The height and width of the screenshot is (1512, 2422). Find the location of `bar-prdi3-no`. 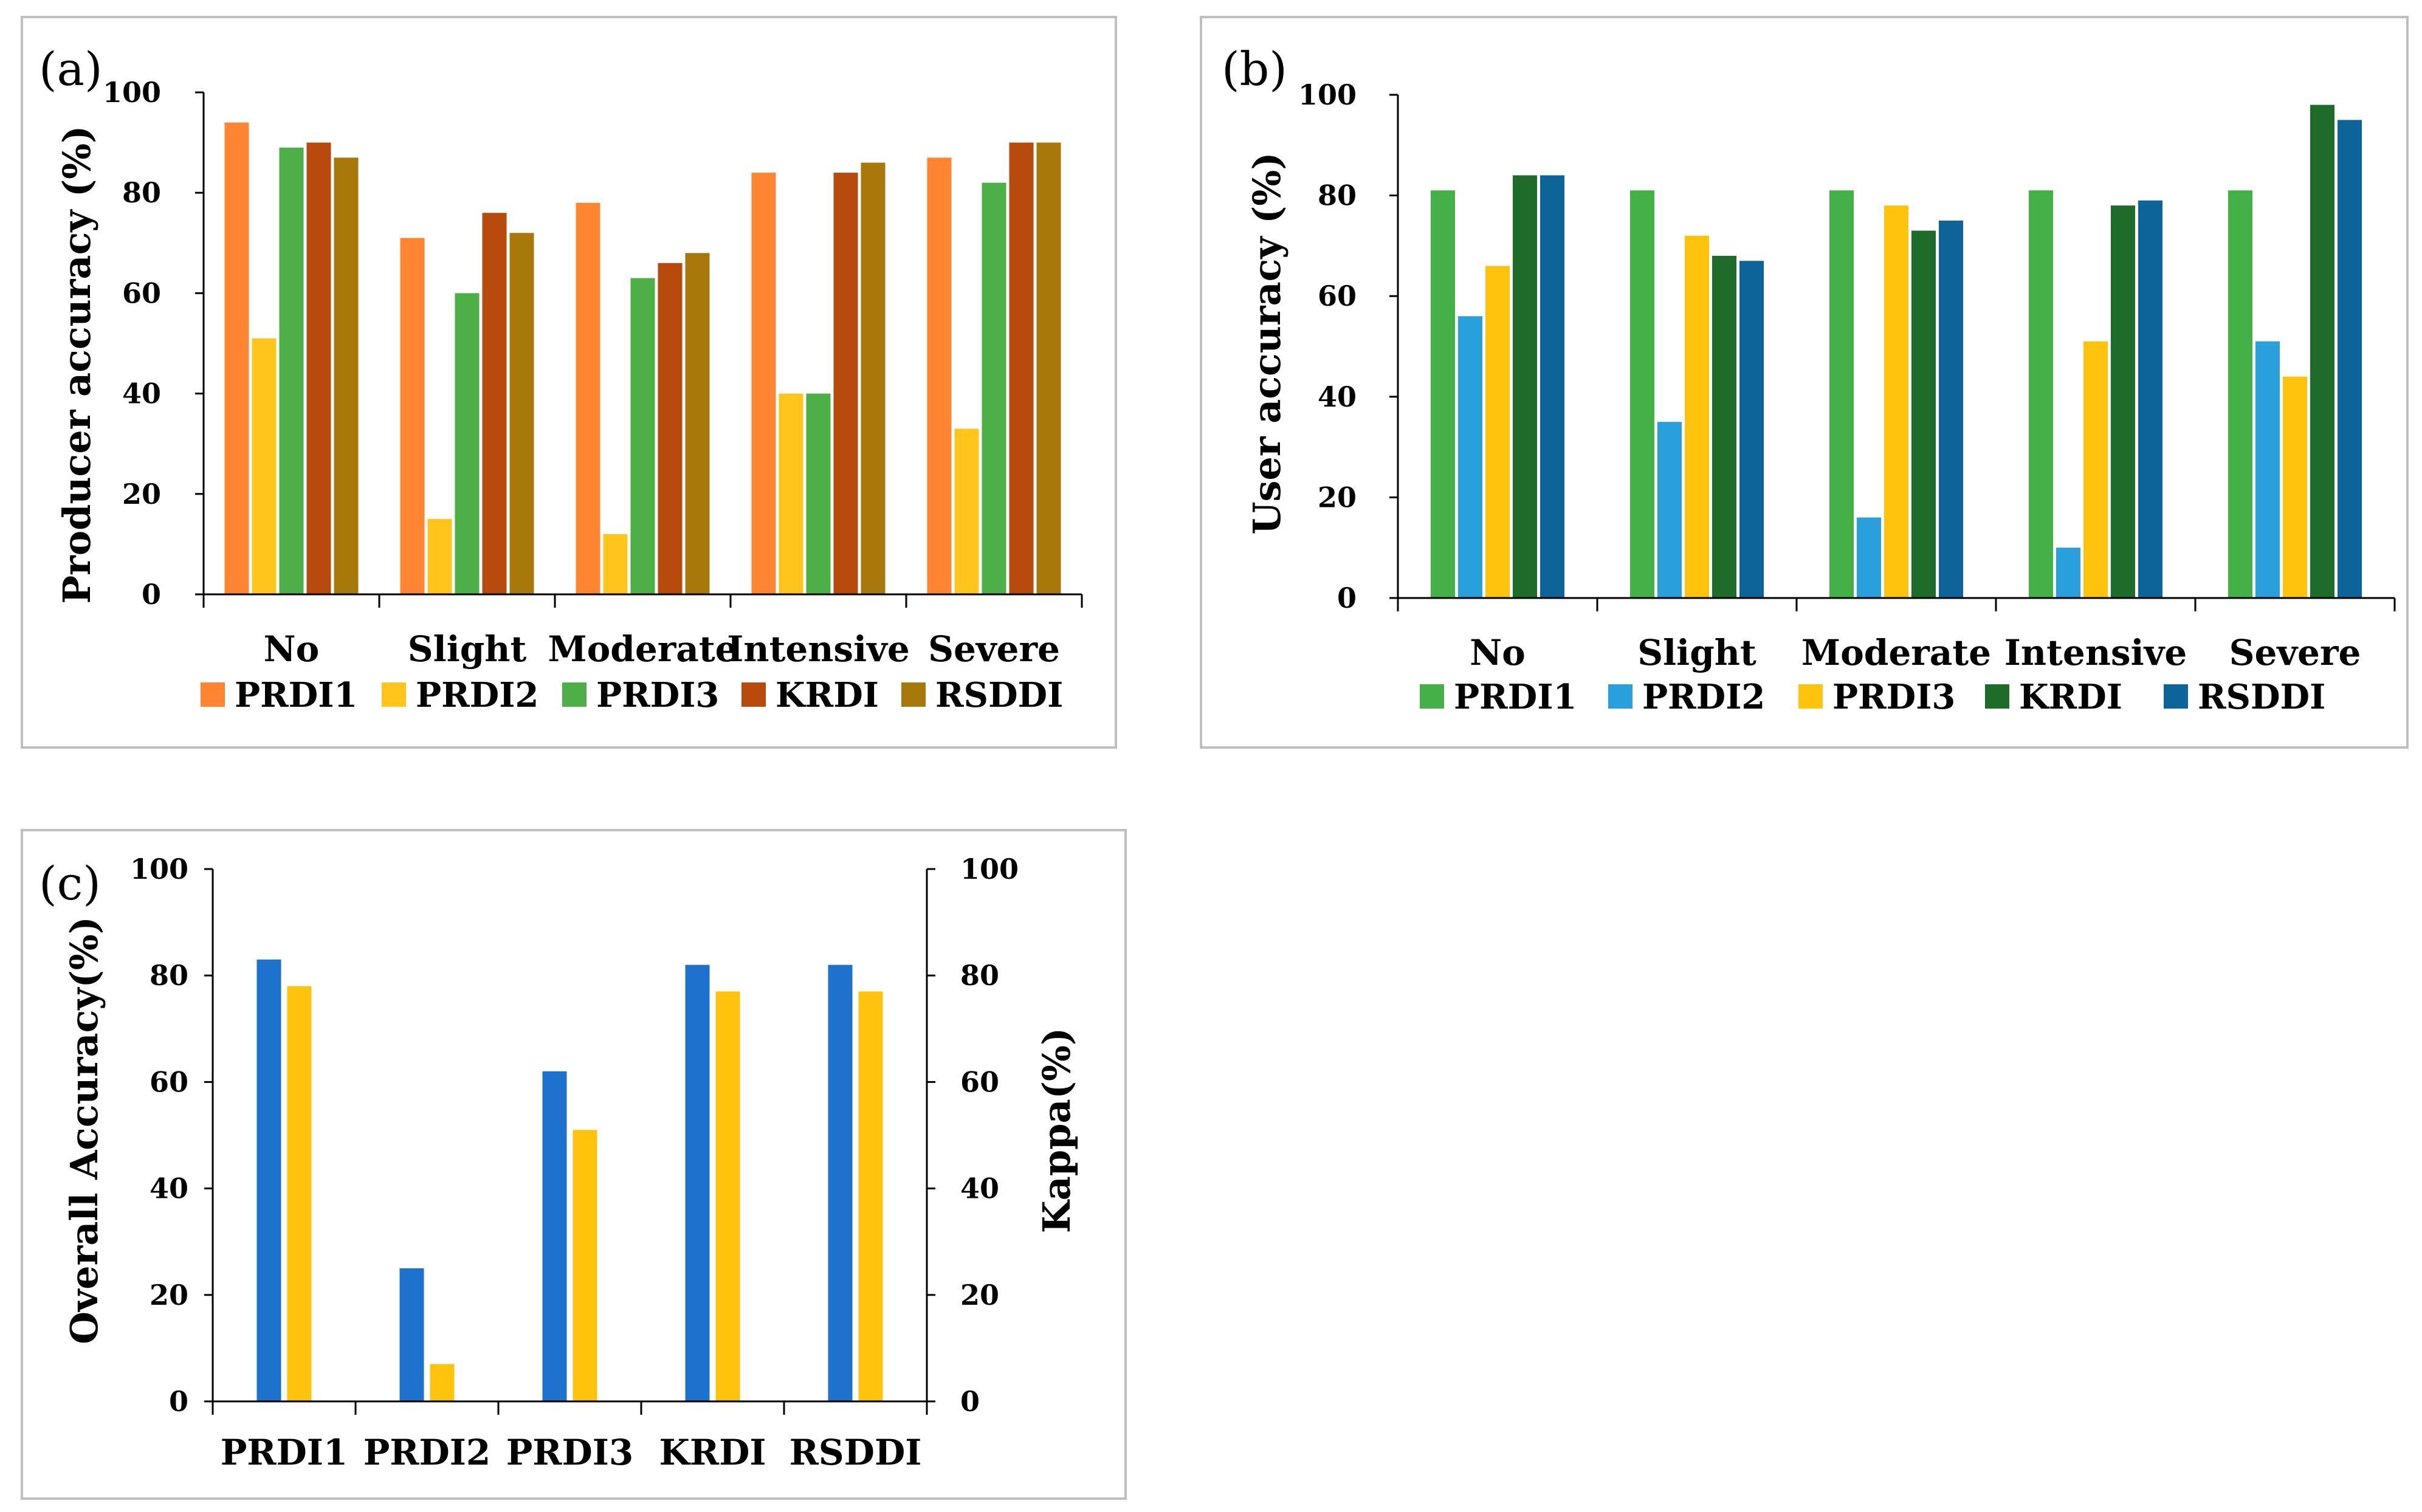

bar-prdi3-no is located at coordinates (1497, 432).